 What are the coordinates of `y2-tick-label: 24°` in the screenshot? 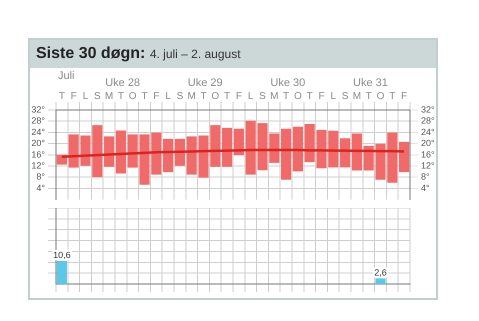 It's located at (428, 131).